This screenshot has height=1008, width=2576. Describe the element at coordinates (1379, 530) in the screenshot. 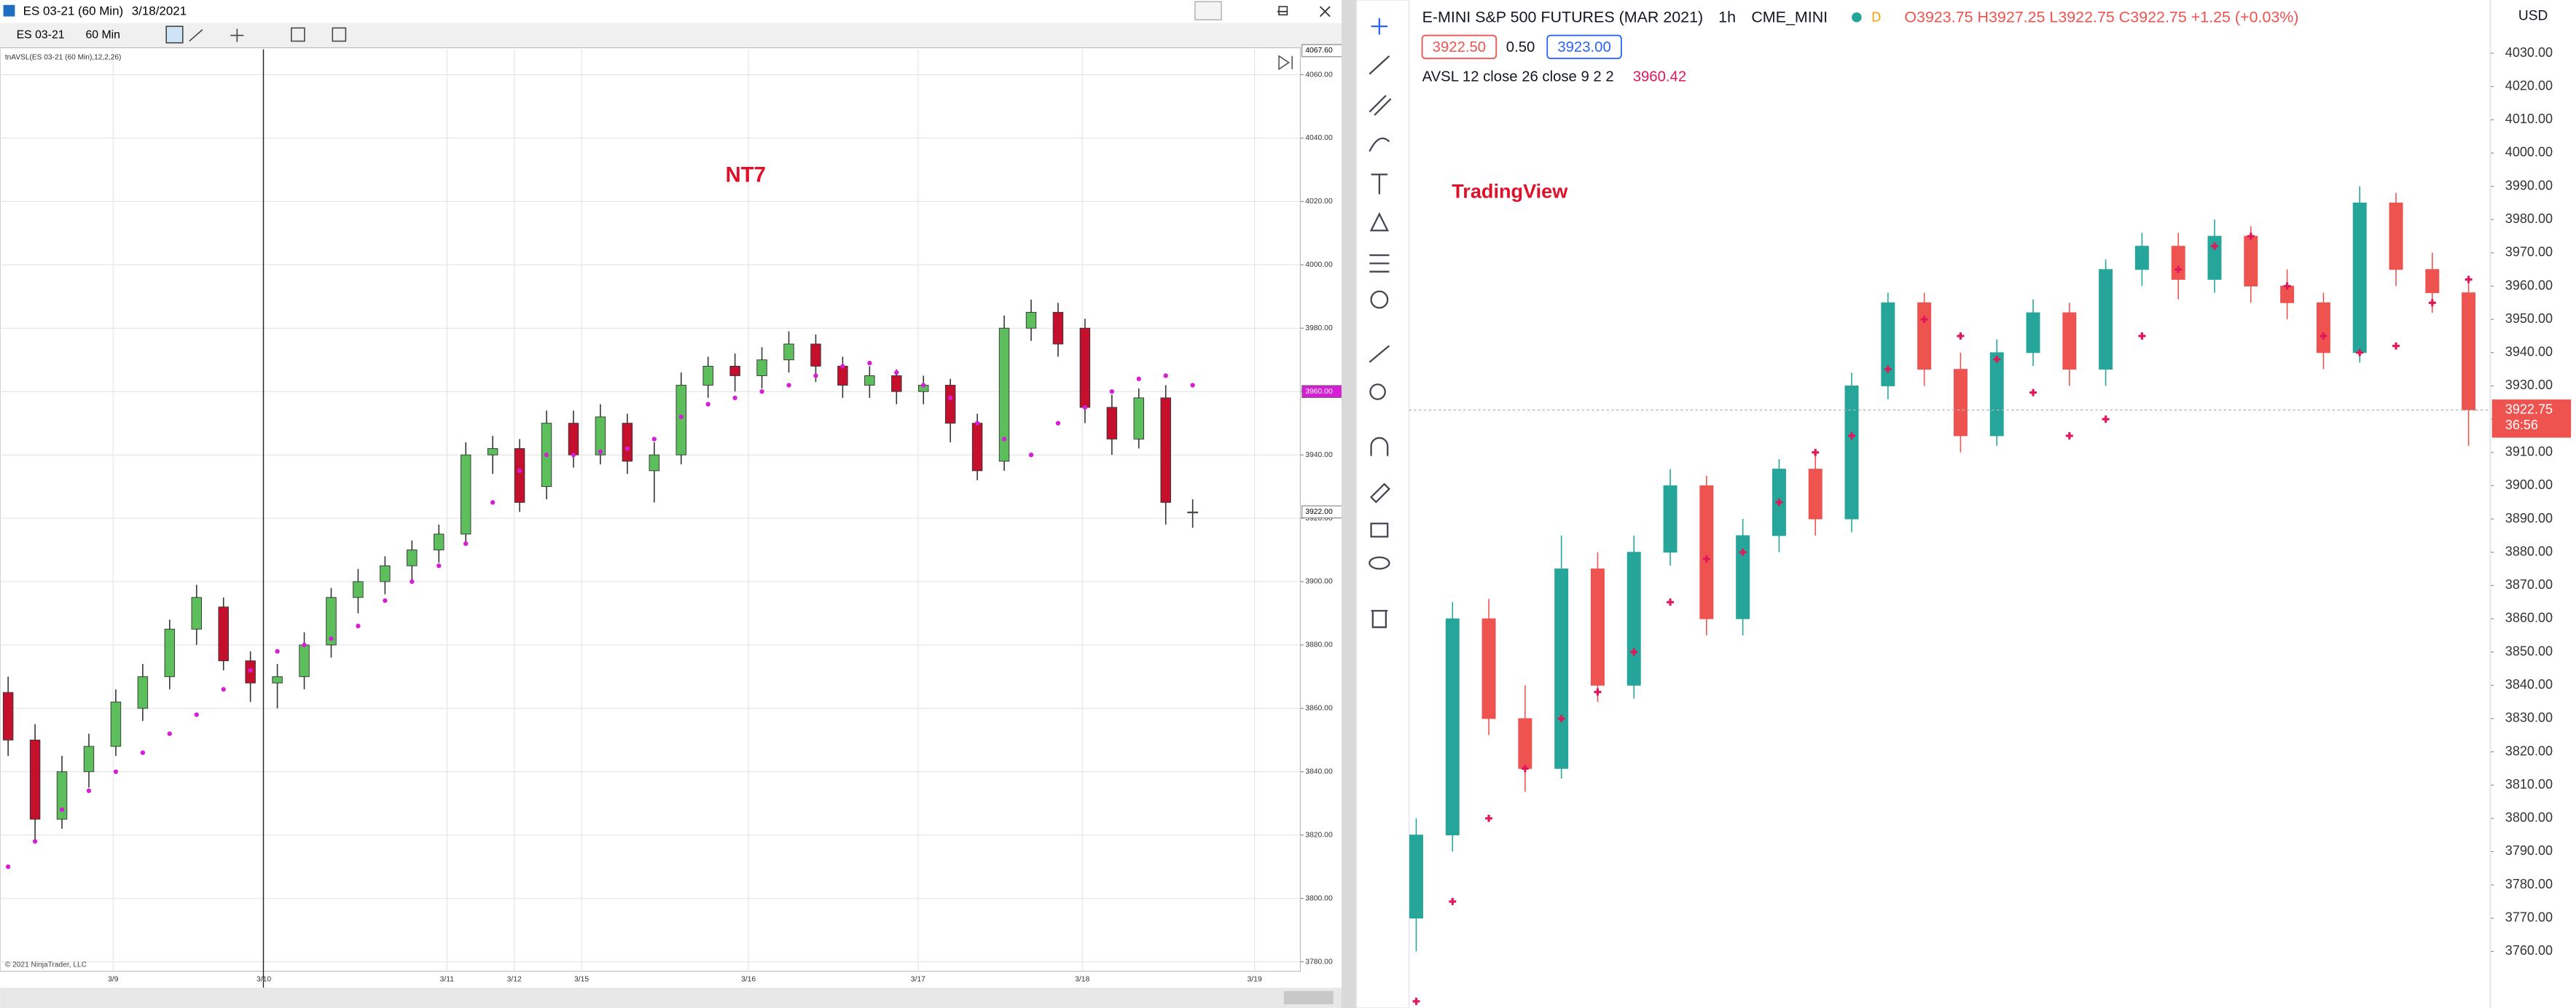

I see `lock-icon` at that location.